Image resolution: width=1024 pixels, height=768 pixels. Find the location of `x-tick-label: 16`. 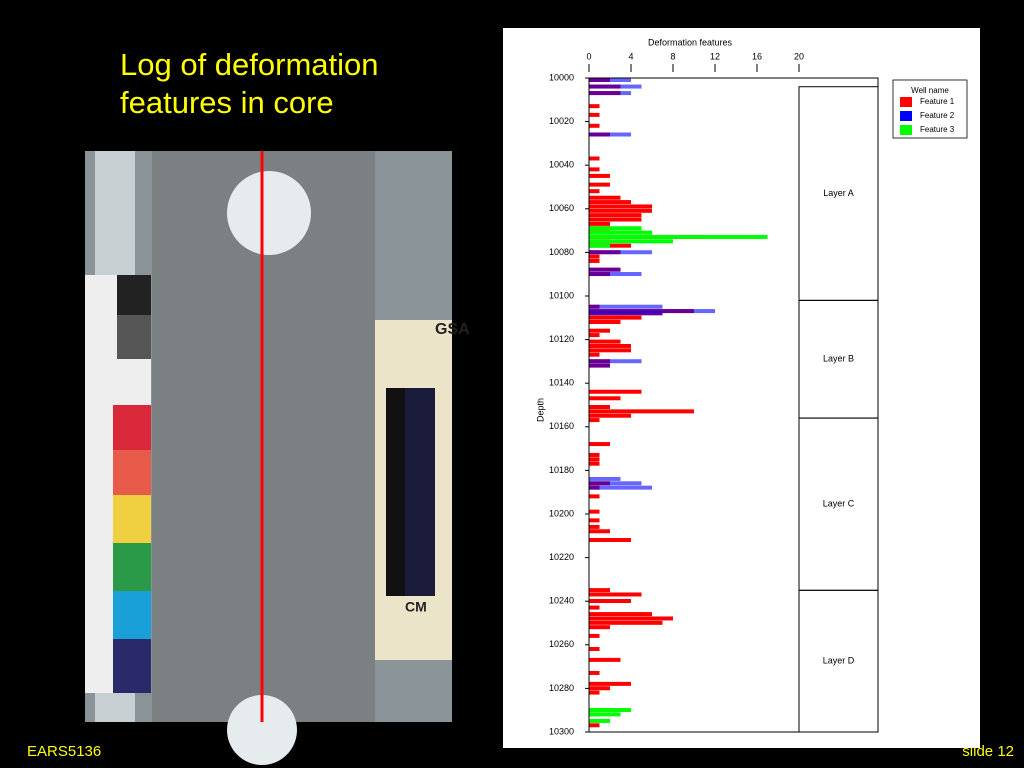

x-tick-label: 16 is located at coordinates (757, 56).